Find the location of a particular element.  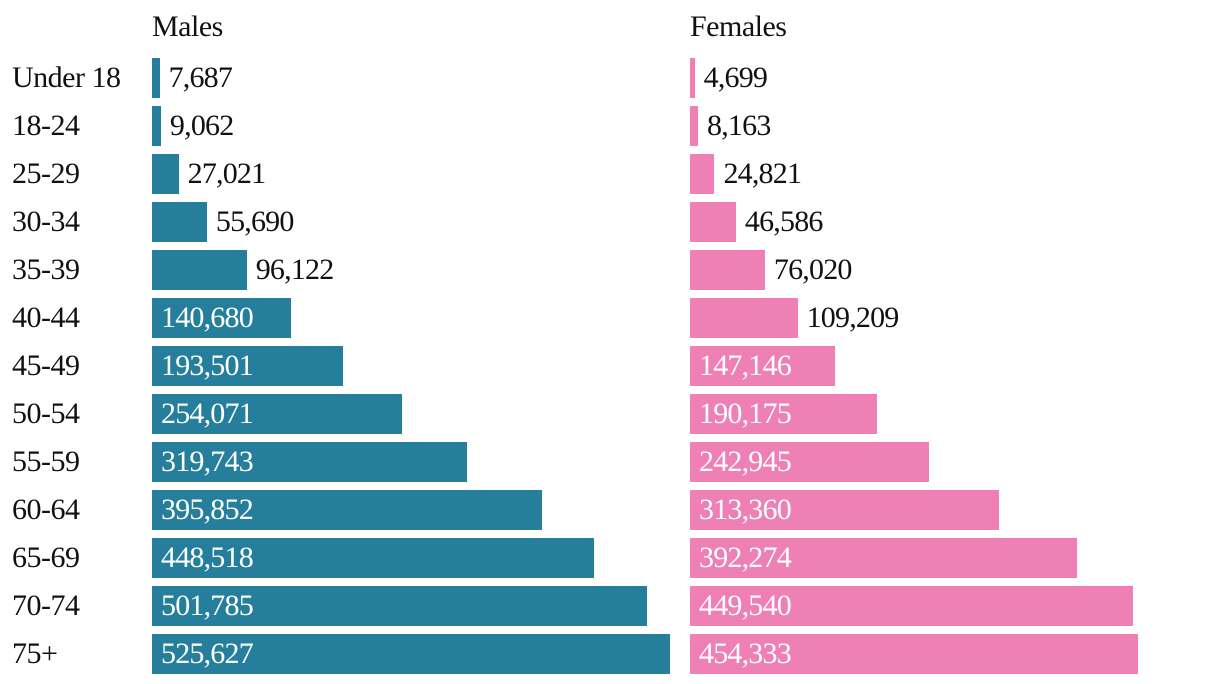

age-label-50-54: 50-54 is located at coordinates (46, 413).